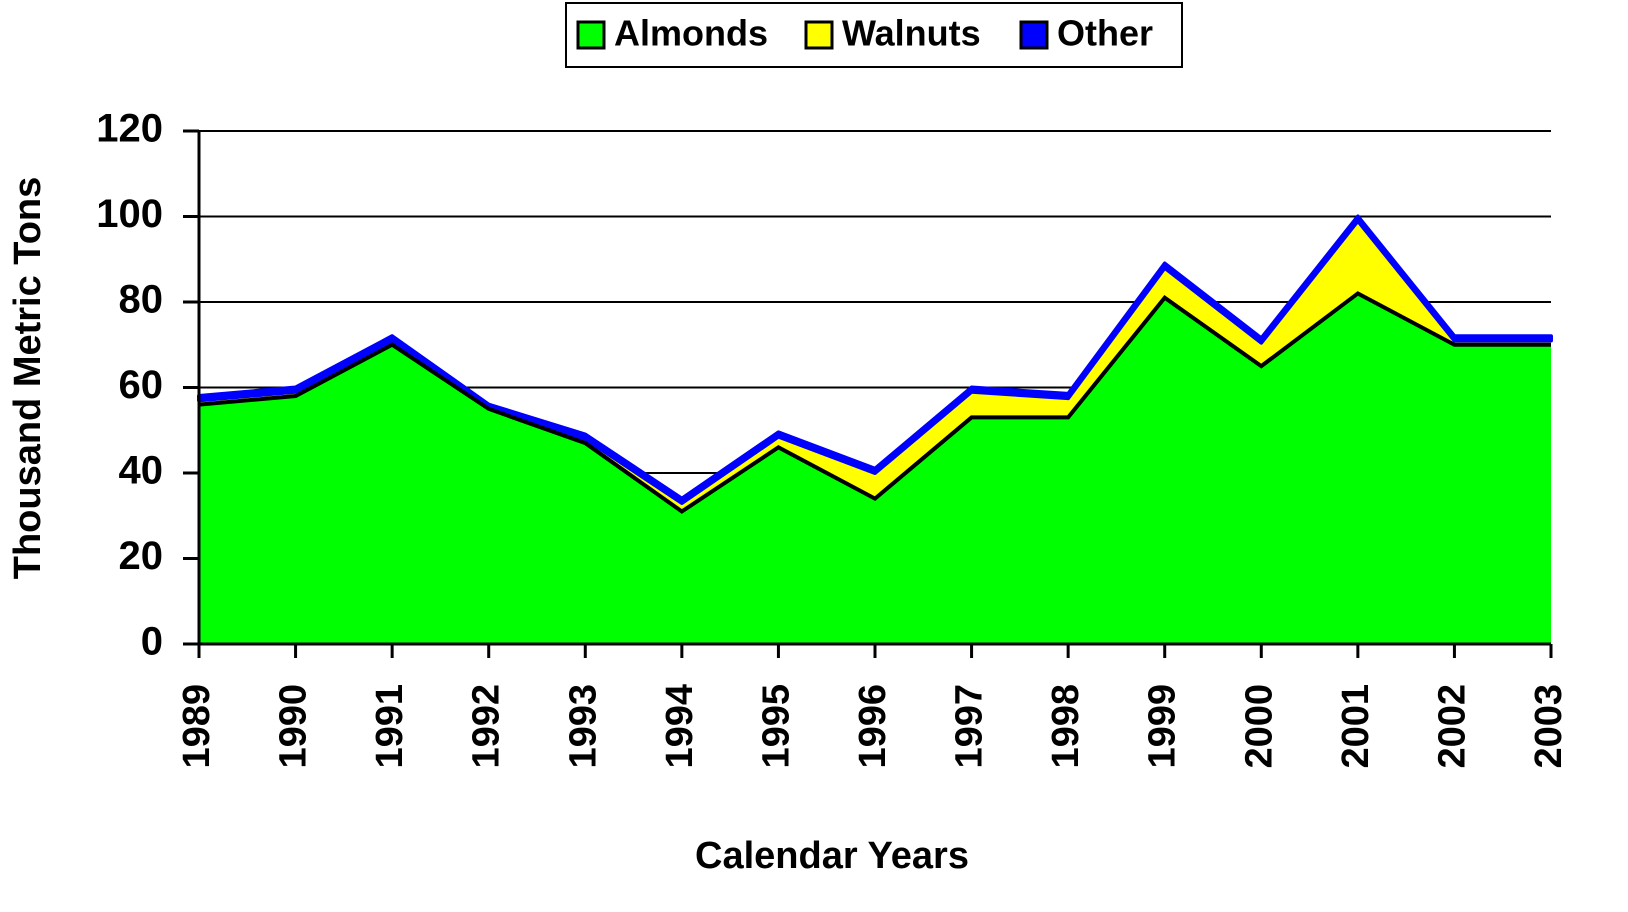  What do you see at coordinates (583, 726) in the screenshot?
I see `x-tick-label: 1993` at bounding box center [583, 726].